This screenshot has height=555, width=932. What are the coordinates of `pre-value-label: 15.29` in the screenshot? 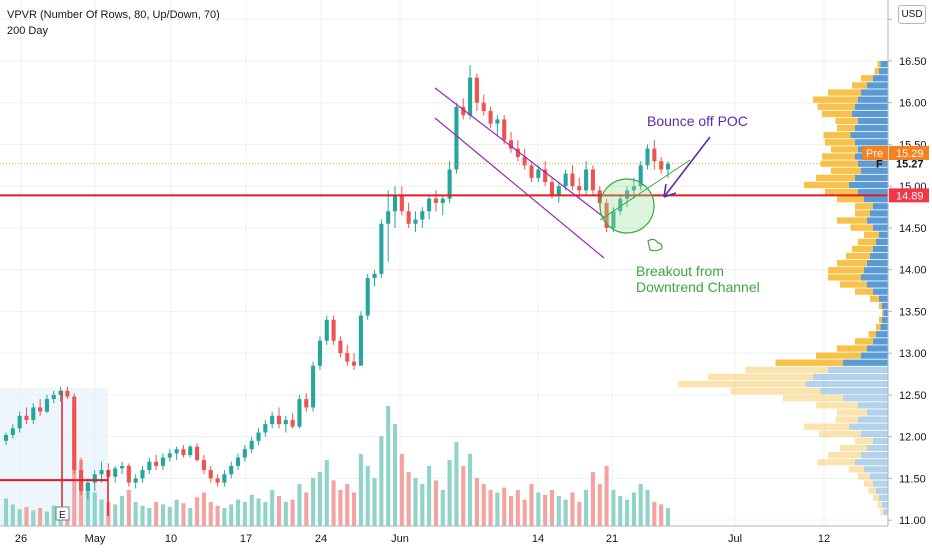 It's located at (910, 154).